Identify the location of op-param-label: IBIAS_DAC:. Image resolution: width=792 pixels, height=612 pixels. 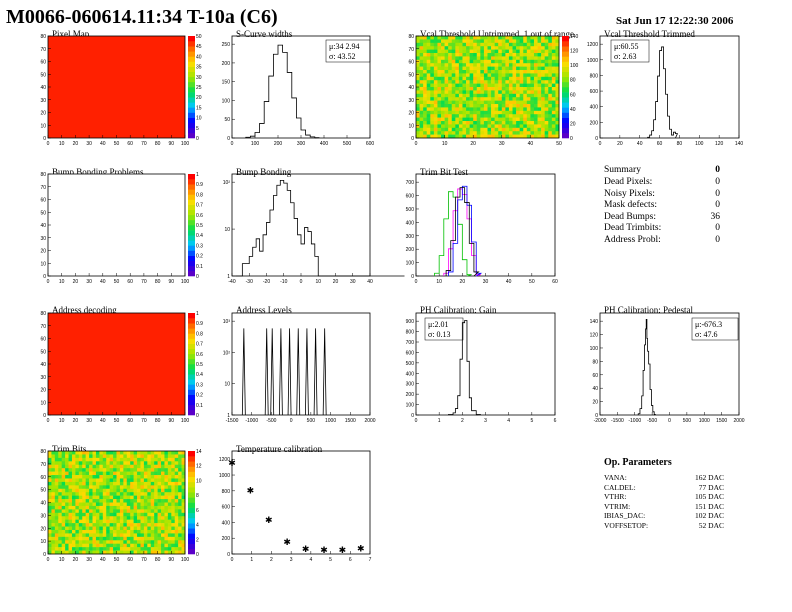
(625, 515).